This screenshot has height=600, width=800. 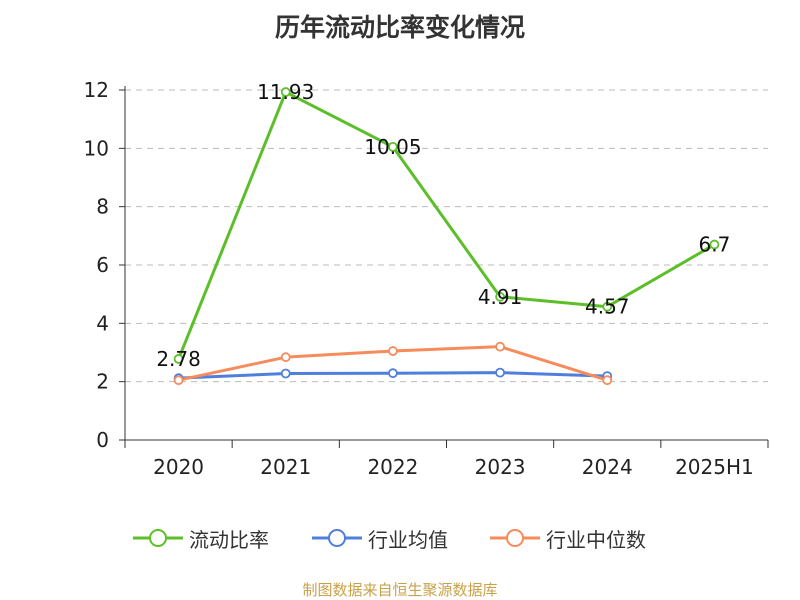 I want to click on legend: 流动比率 行业均值 行业中位数, so click(x=400, y=538).